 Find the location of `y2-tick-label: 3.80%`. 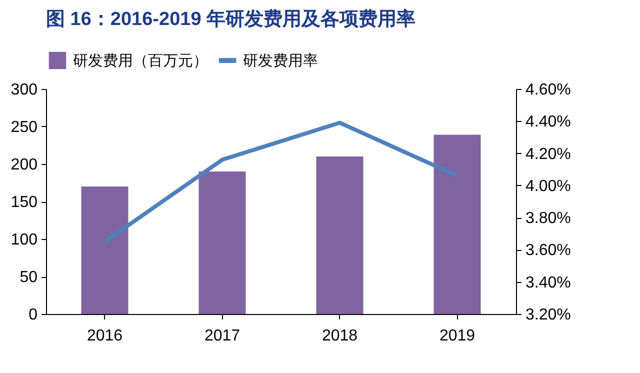

y2-tick-label: 3.80% is located at coordinates (548, 219).